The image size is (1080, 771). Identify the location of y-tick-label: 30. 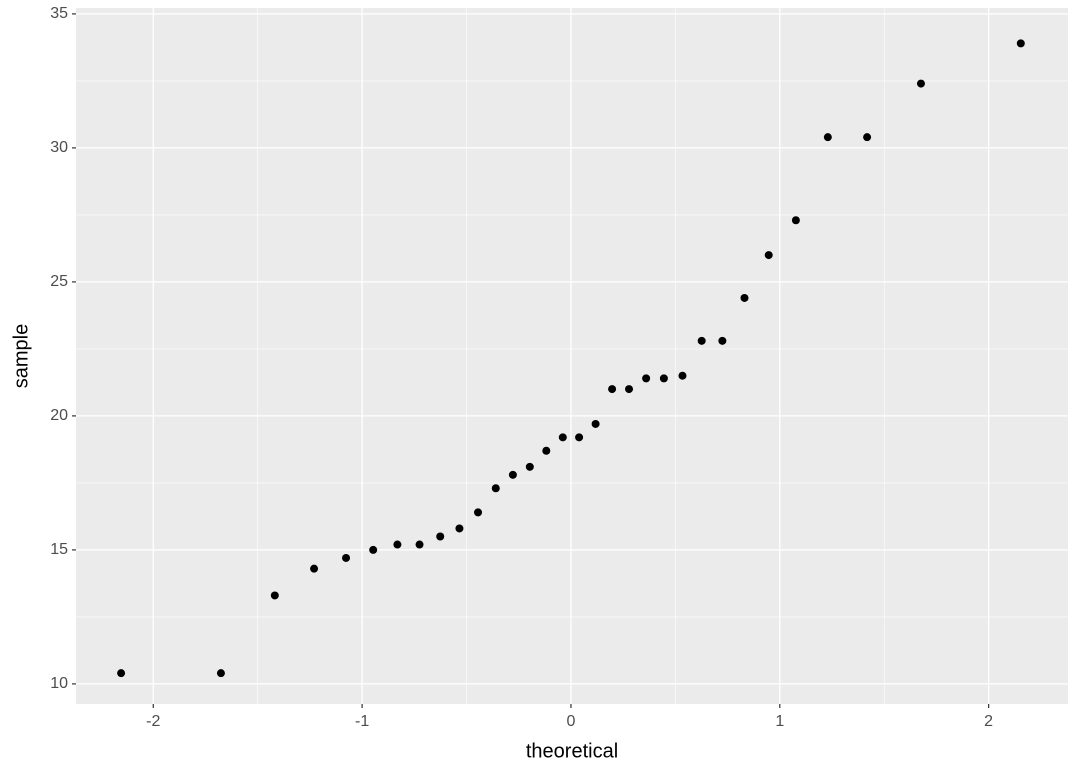
(59, 147).